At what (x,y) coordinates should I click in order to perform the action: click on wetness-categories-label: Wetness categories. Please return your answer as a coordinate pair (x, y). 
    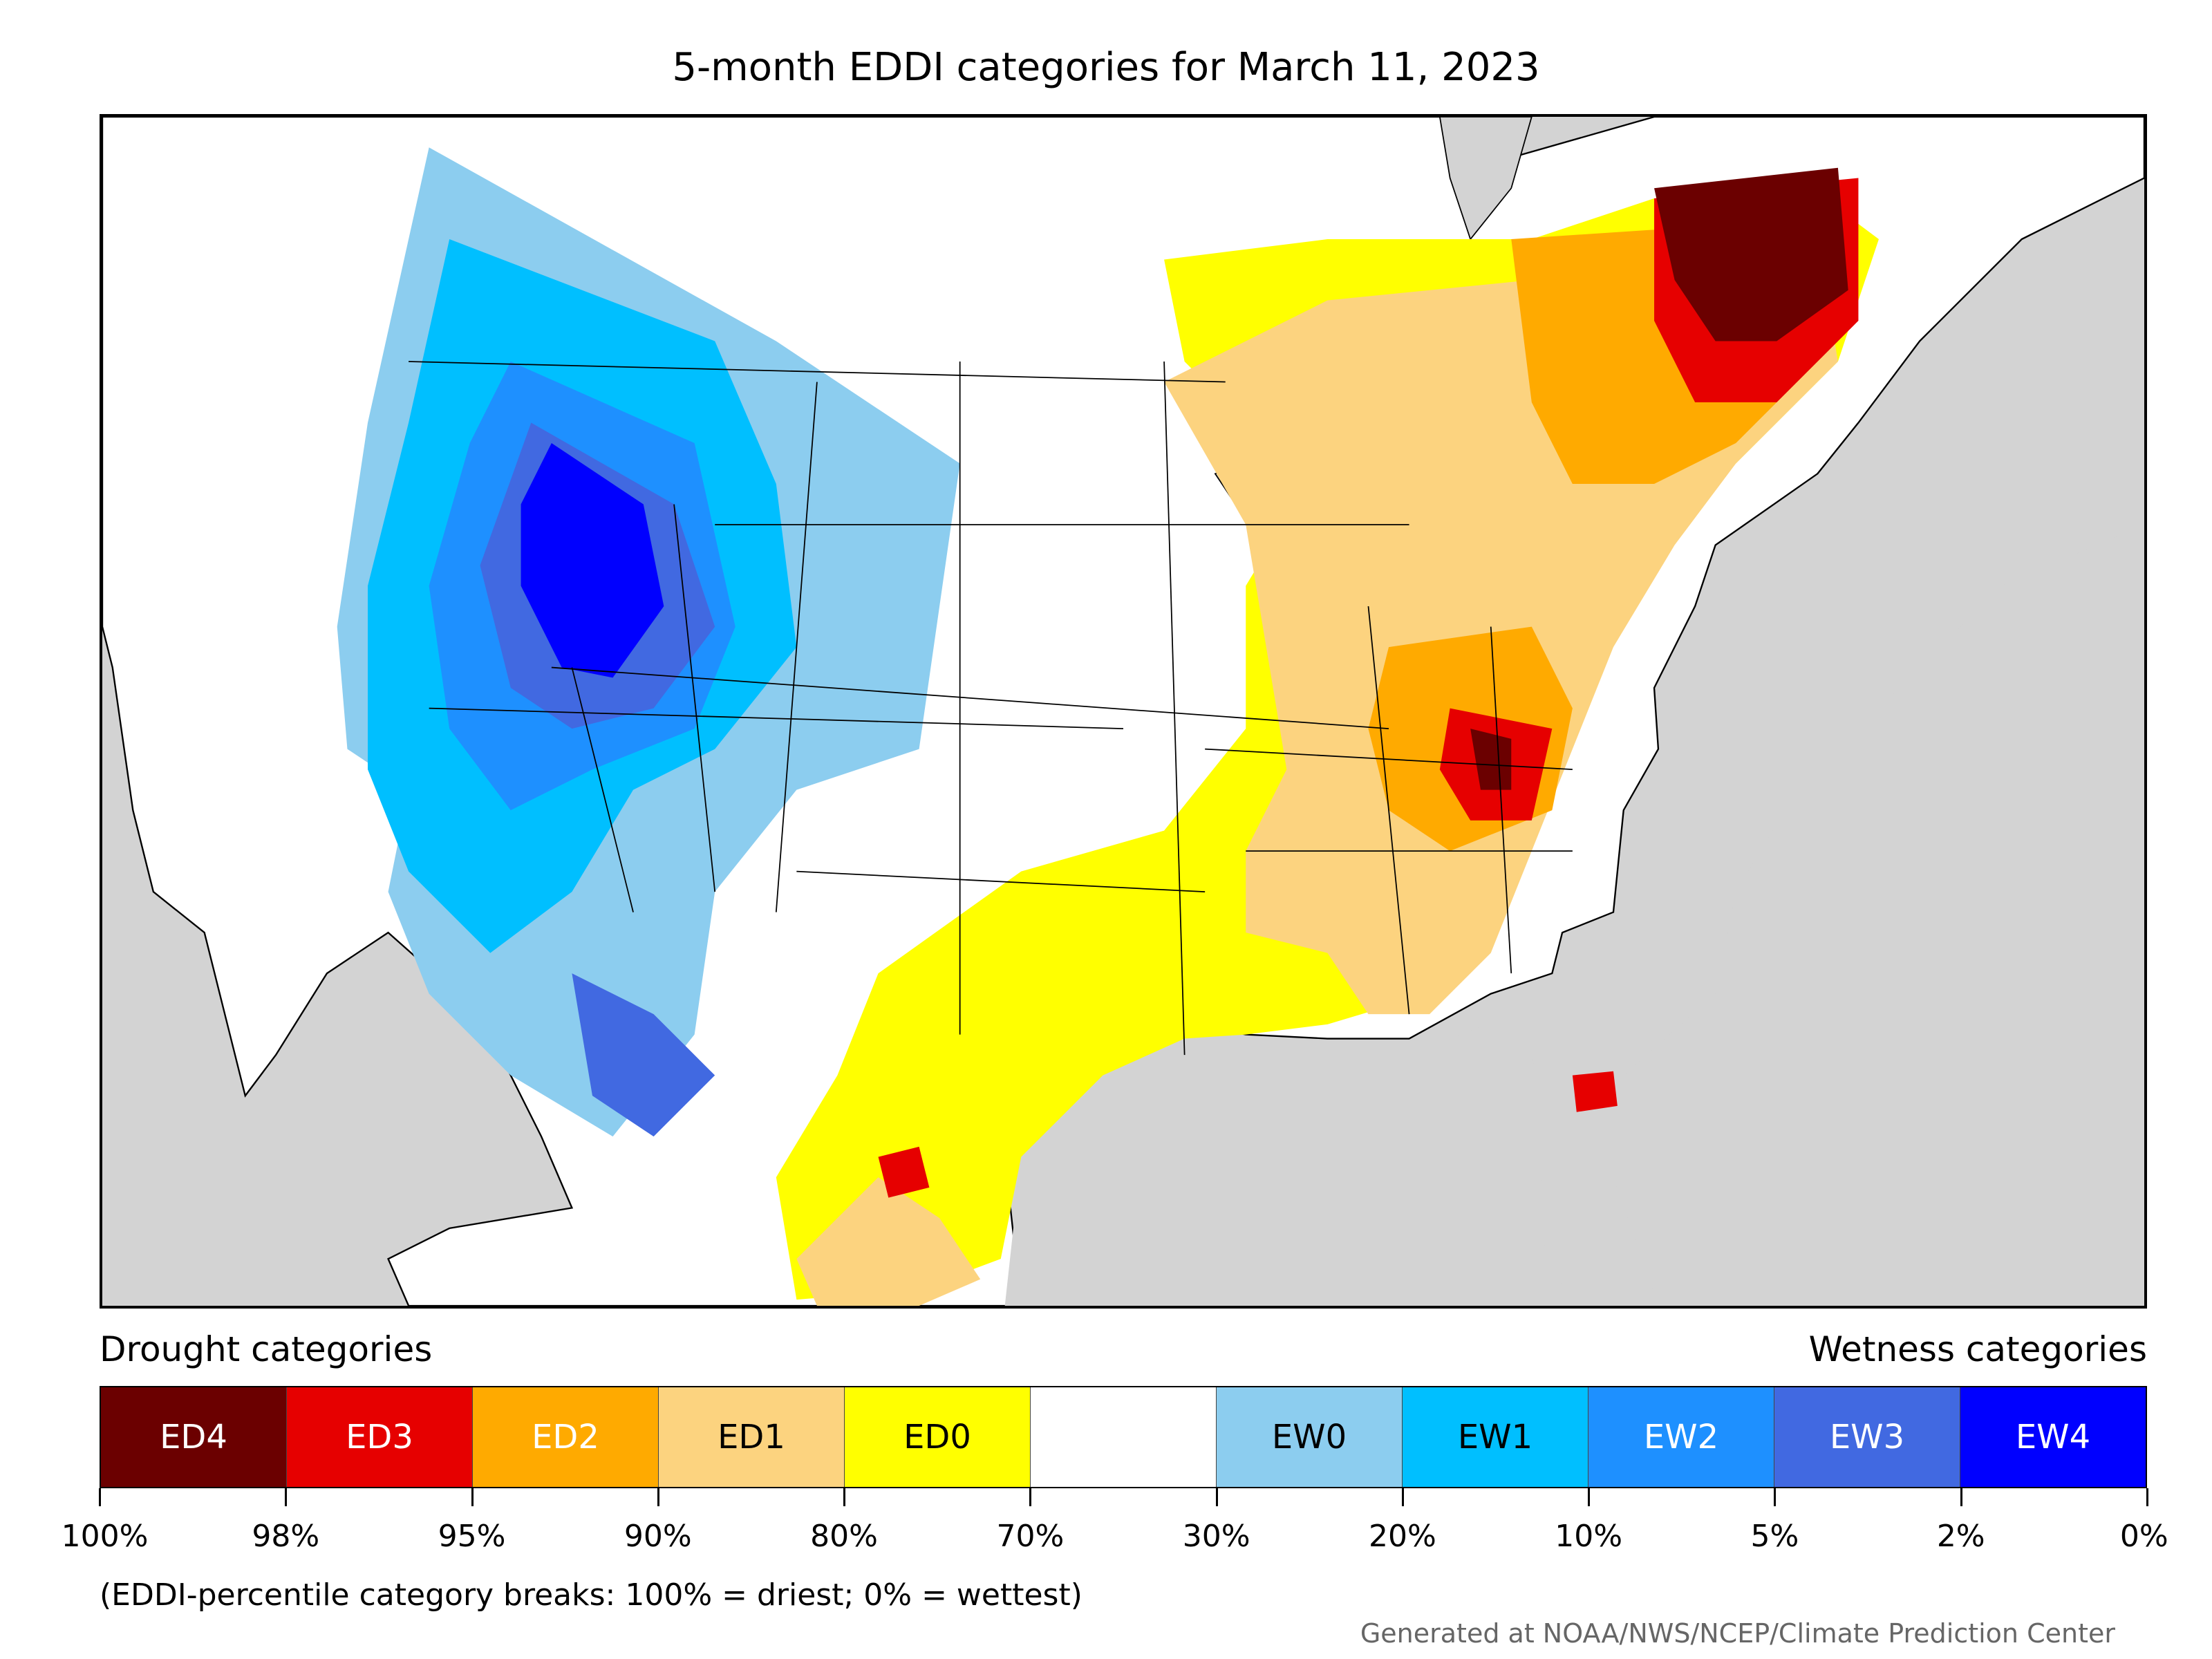
    Looking at the image, I should click on (1977, 1349).